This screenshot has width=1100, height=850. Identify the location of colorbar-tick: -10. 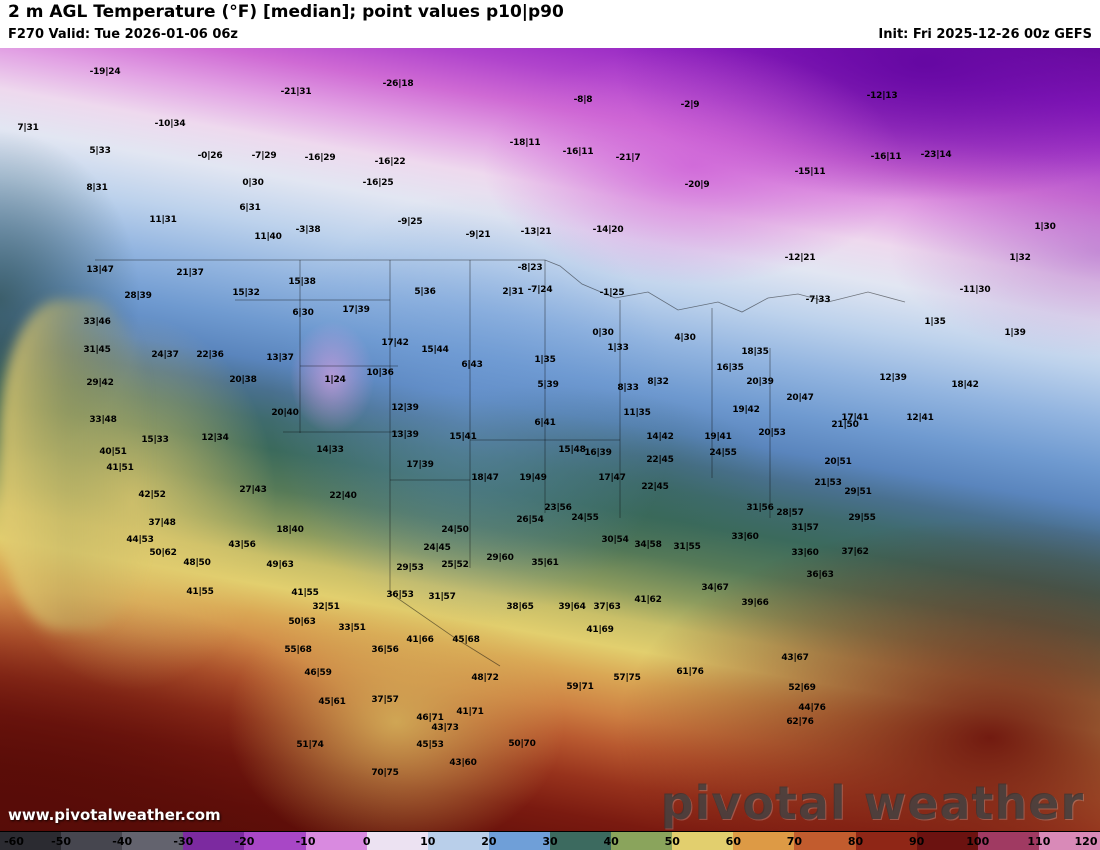
(305, 841).